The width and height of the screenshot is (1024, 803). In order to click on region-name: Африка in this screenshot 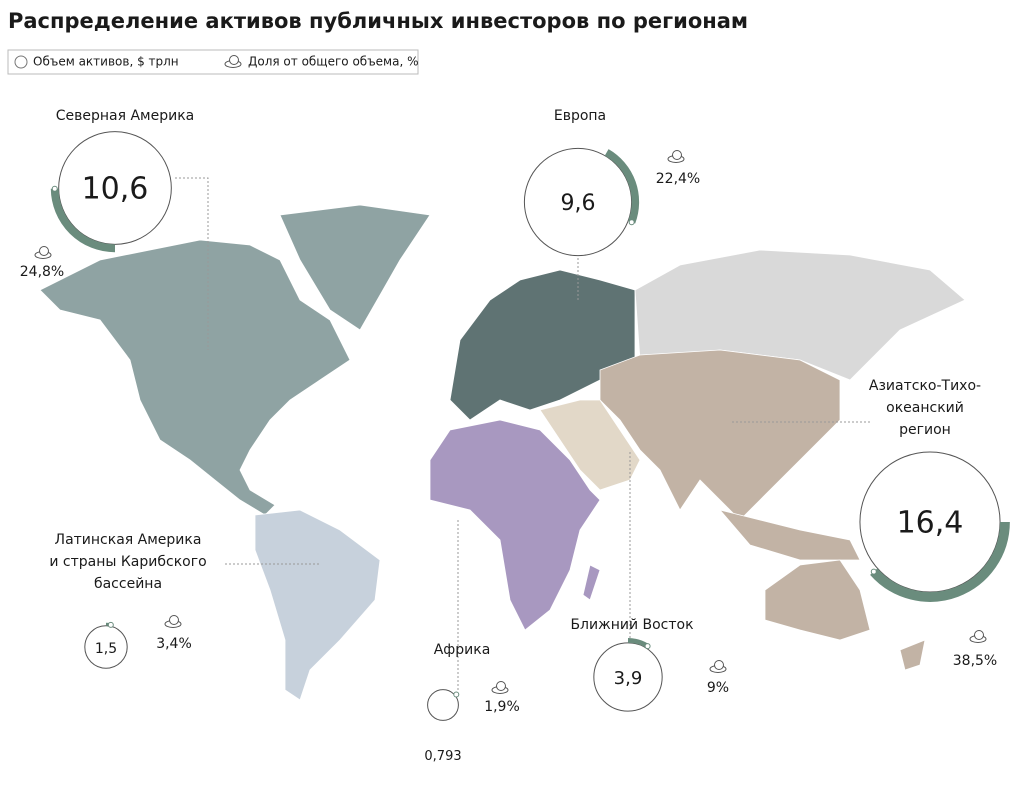, I will do `click(462, 650)`.